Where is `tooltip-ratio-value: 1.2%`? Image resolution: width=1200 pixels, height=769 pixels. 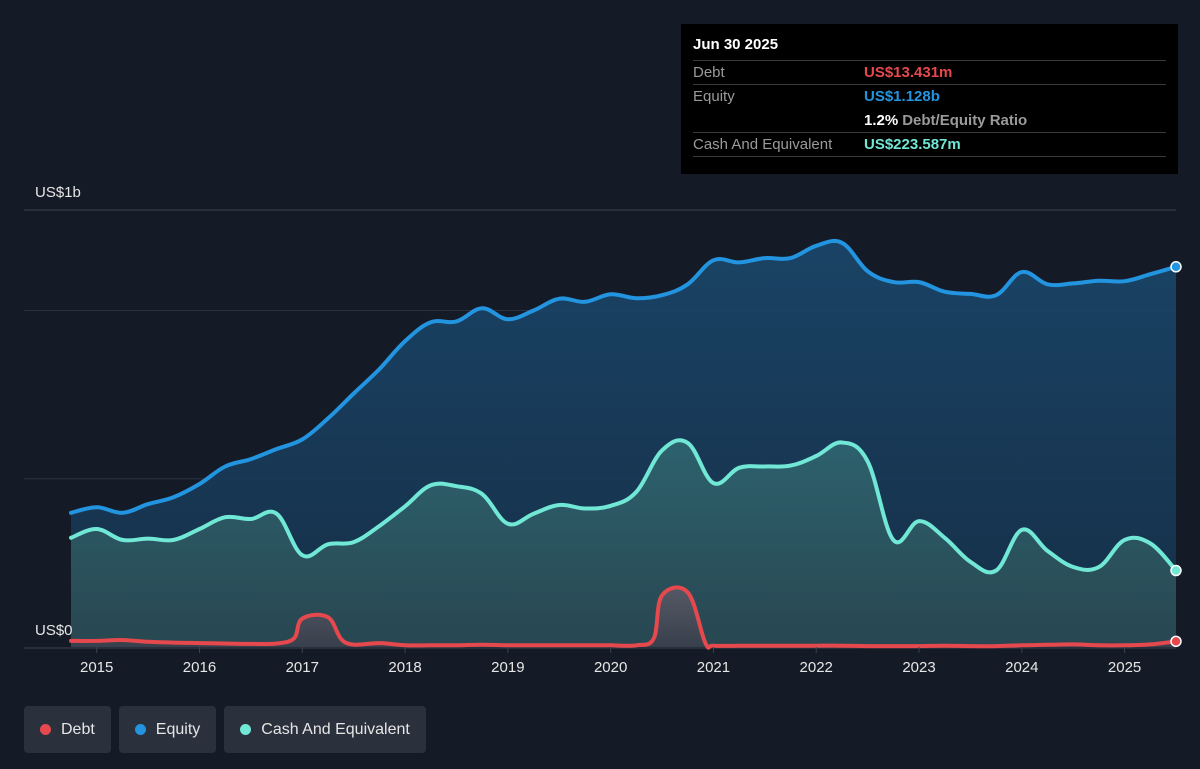
tooltip-ratio-value: 1.2% is located at coordinates (881, 120).